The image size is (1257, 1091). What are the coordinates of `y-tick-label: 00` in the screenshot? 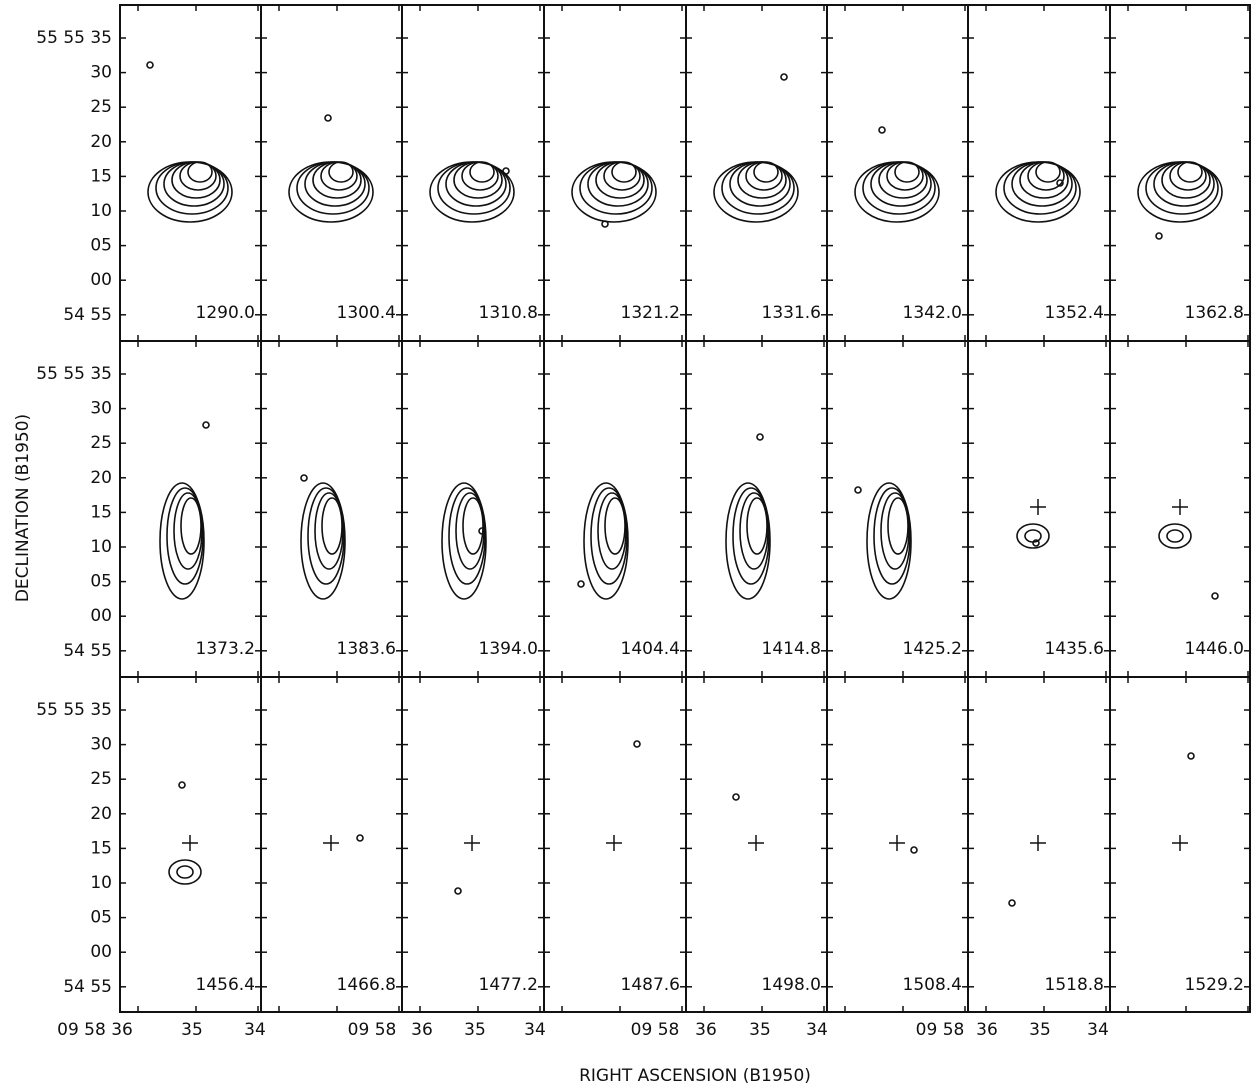 It's located at (101, 952).